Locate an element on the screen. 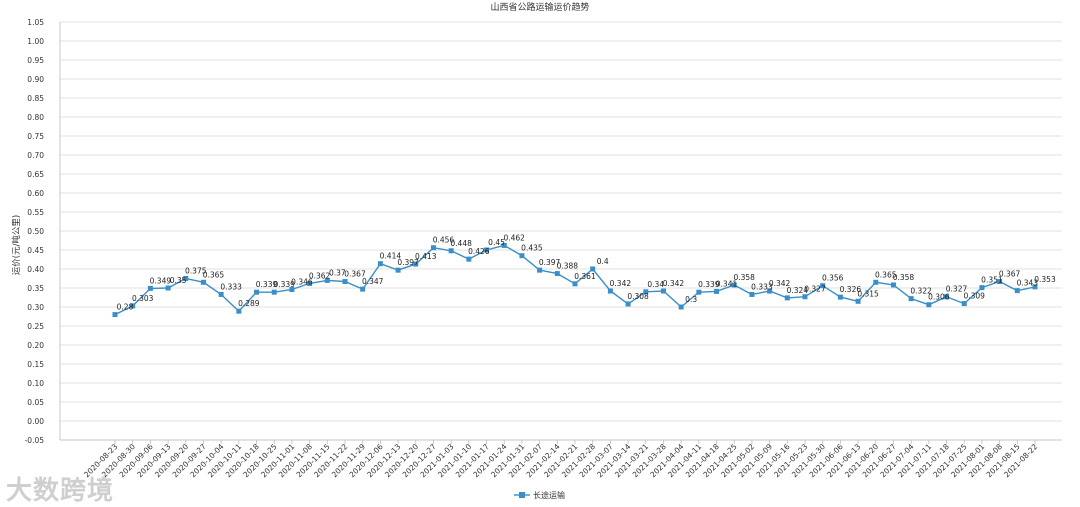 The image size is (1080, 507). y-tick-label: 0.65 is located at coordinates (35, 174).